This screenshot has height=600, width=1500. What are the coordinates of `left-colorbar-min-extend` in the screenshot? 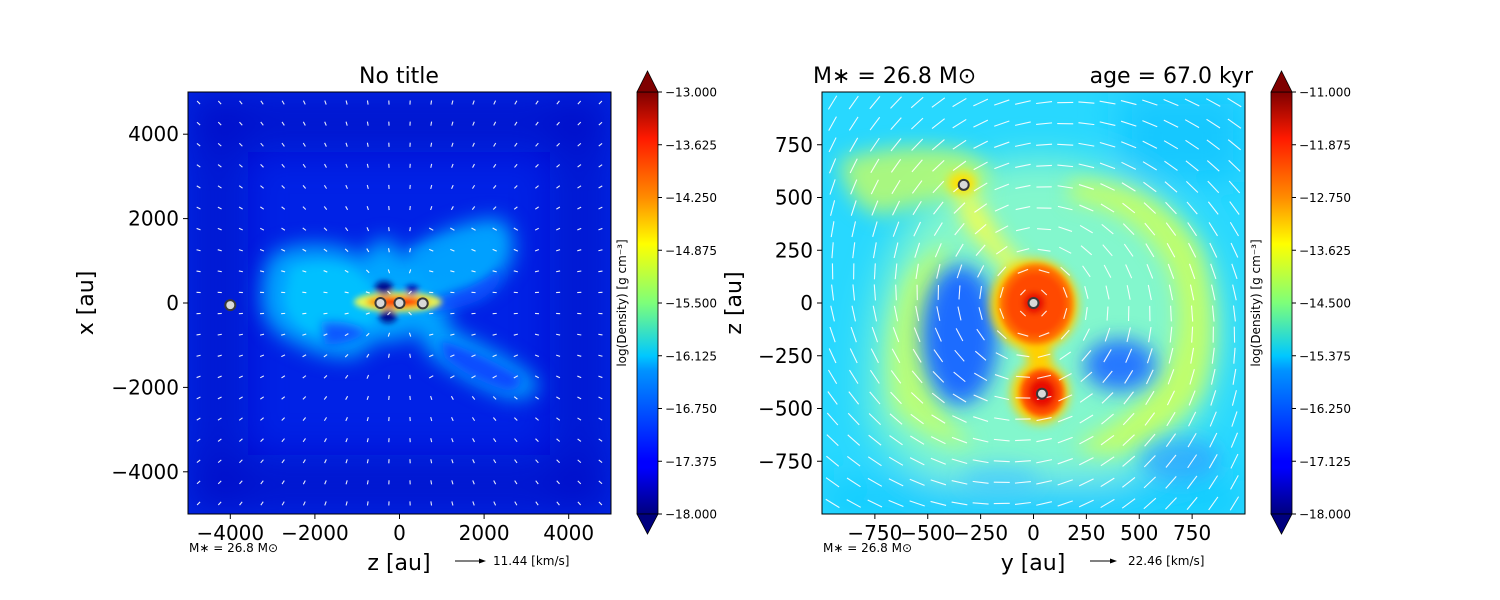 It's located at (647, 524).